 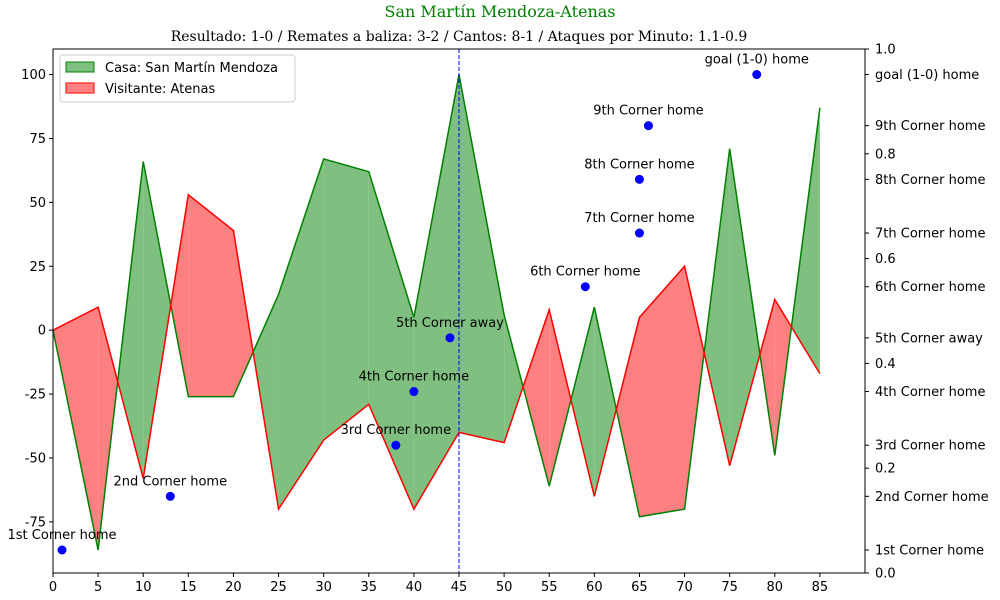 I want to click on legend-swatch-away, so click(x=80, y=88).